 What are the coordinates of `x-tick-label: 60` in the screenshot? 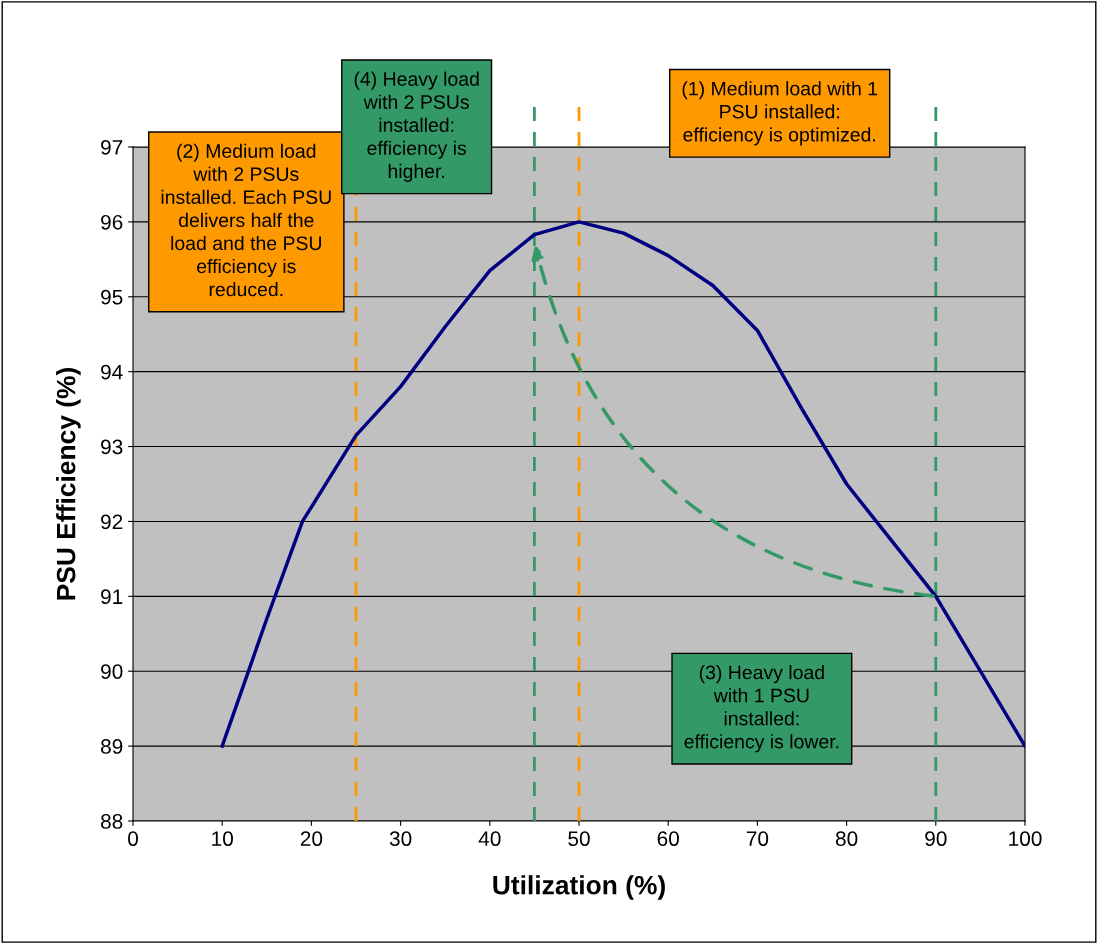 It's located at (668, 839).